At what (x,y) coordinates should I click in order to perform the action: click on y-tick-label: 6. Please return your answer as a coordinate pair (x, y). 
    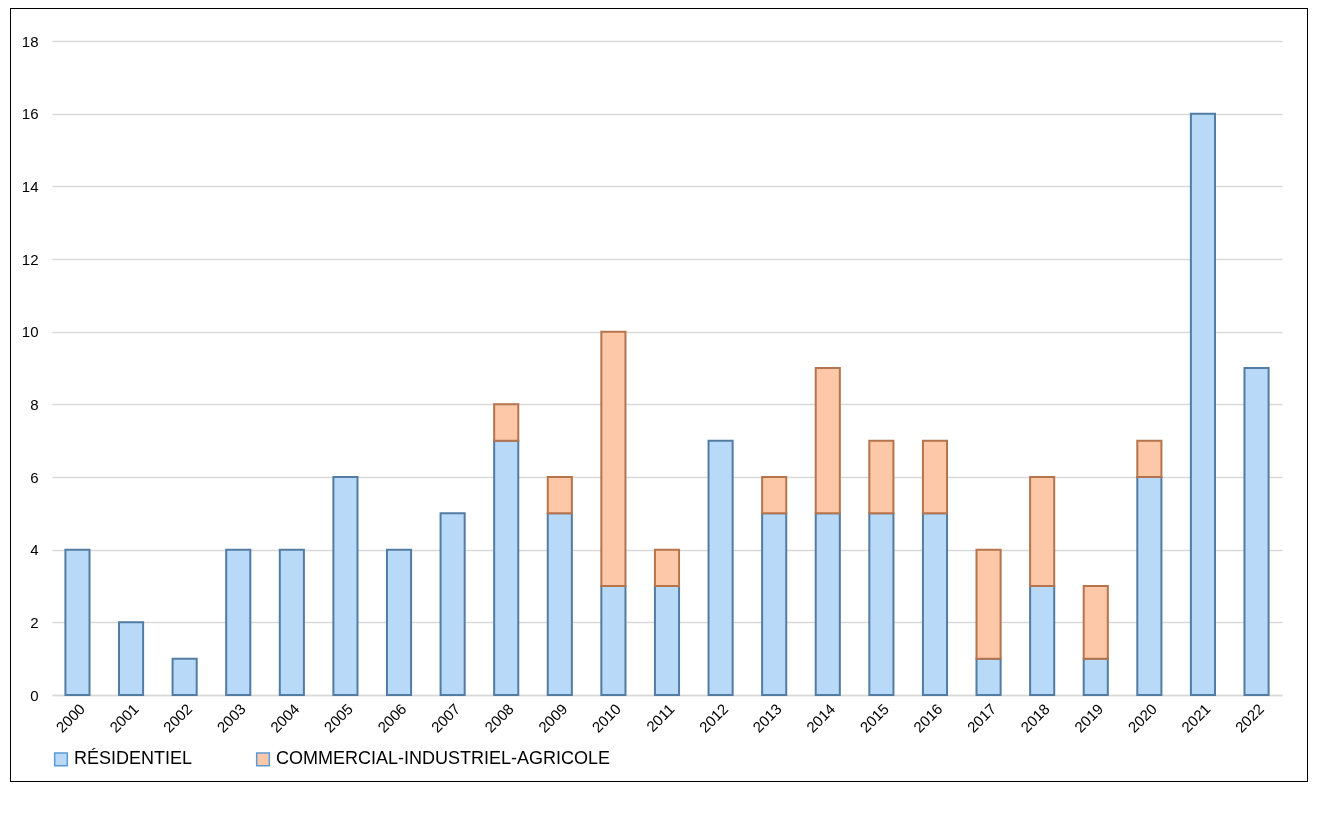
    Looking at the image, I should click on (34, 477).